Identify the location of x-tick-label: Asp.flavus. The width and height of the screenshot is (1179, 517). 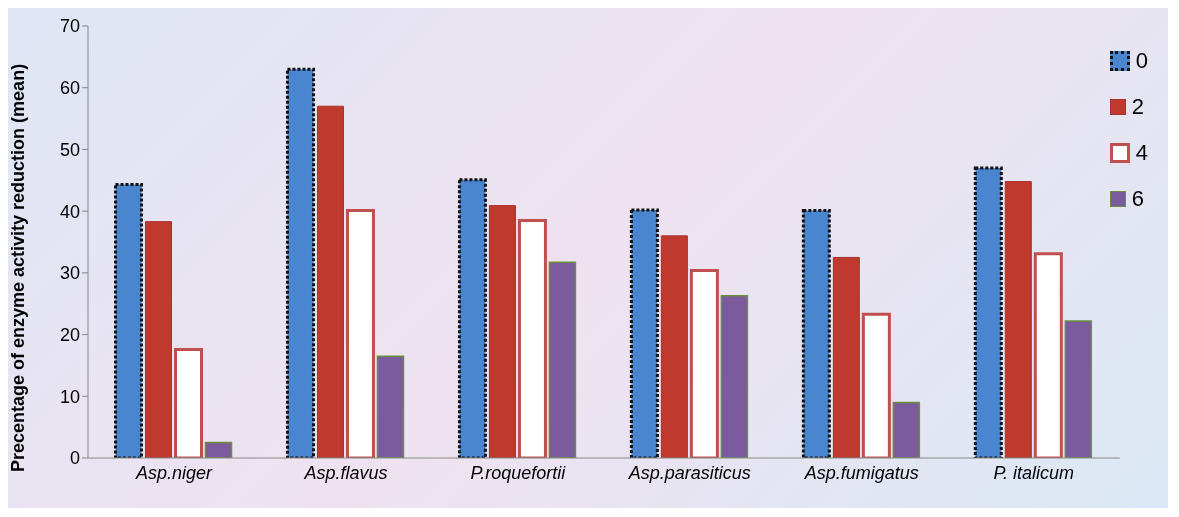
(345, 472).